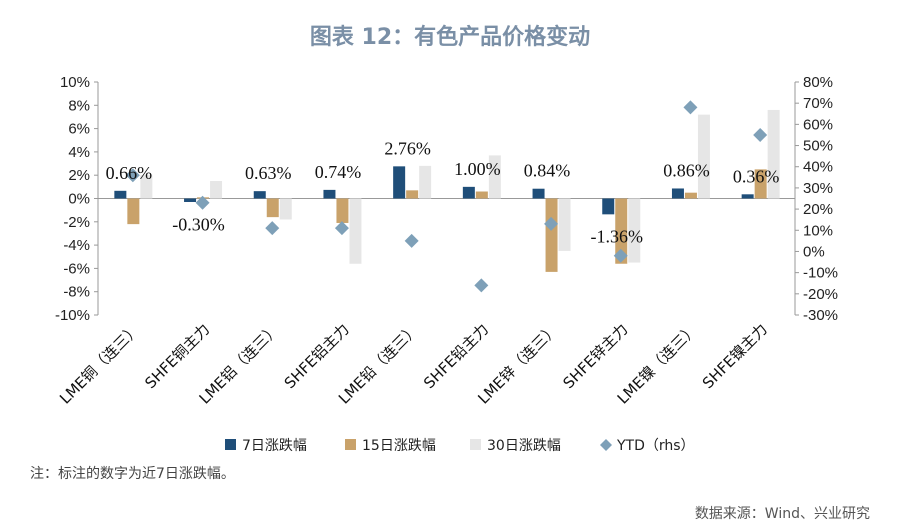  I want to click on left-tick-label: 10%, so click(75, 82).